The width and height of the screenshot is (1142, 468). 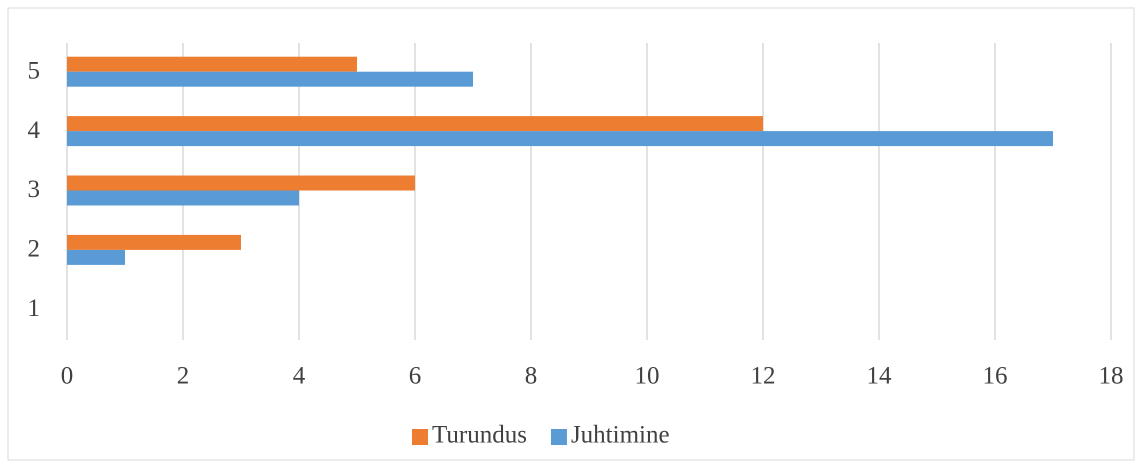 I want to click on legend-label: Juhtimine, so click(x=620, y=435).